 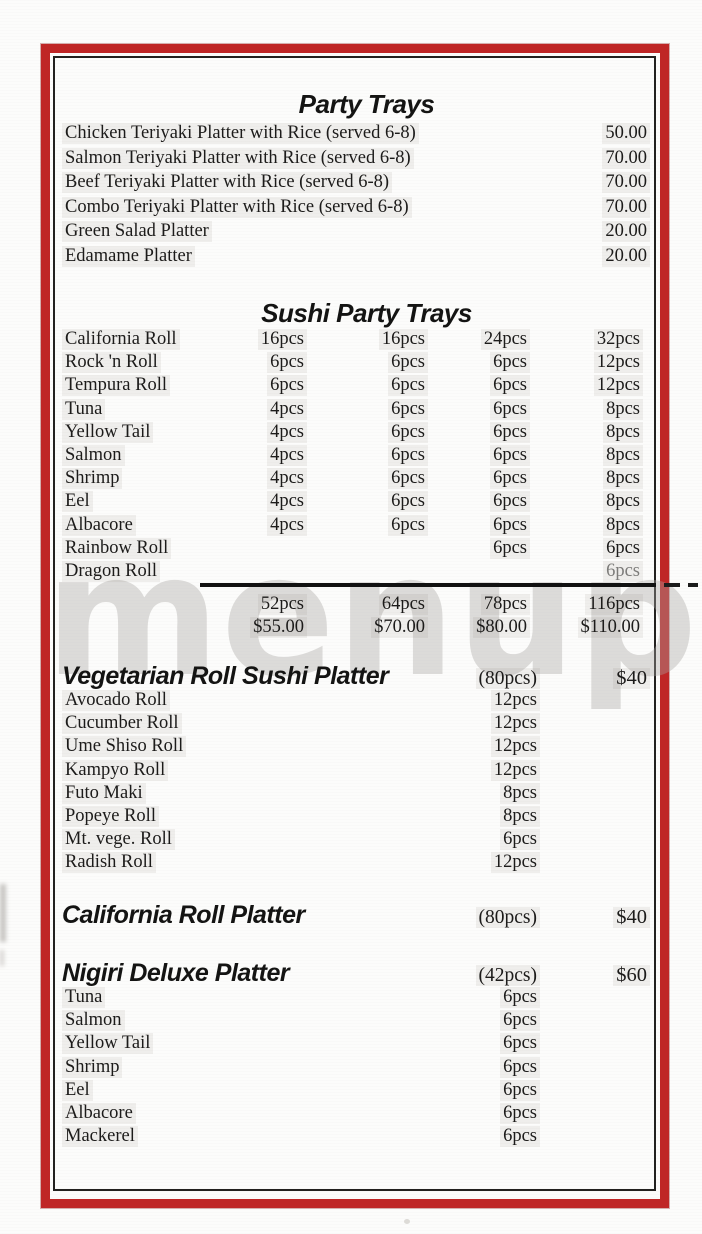 I want to click on item-name: Ume Shiso Roll, so click(x=124, y=747).